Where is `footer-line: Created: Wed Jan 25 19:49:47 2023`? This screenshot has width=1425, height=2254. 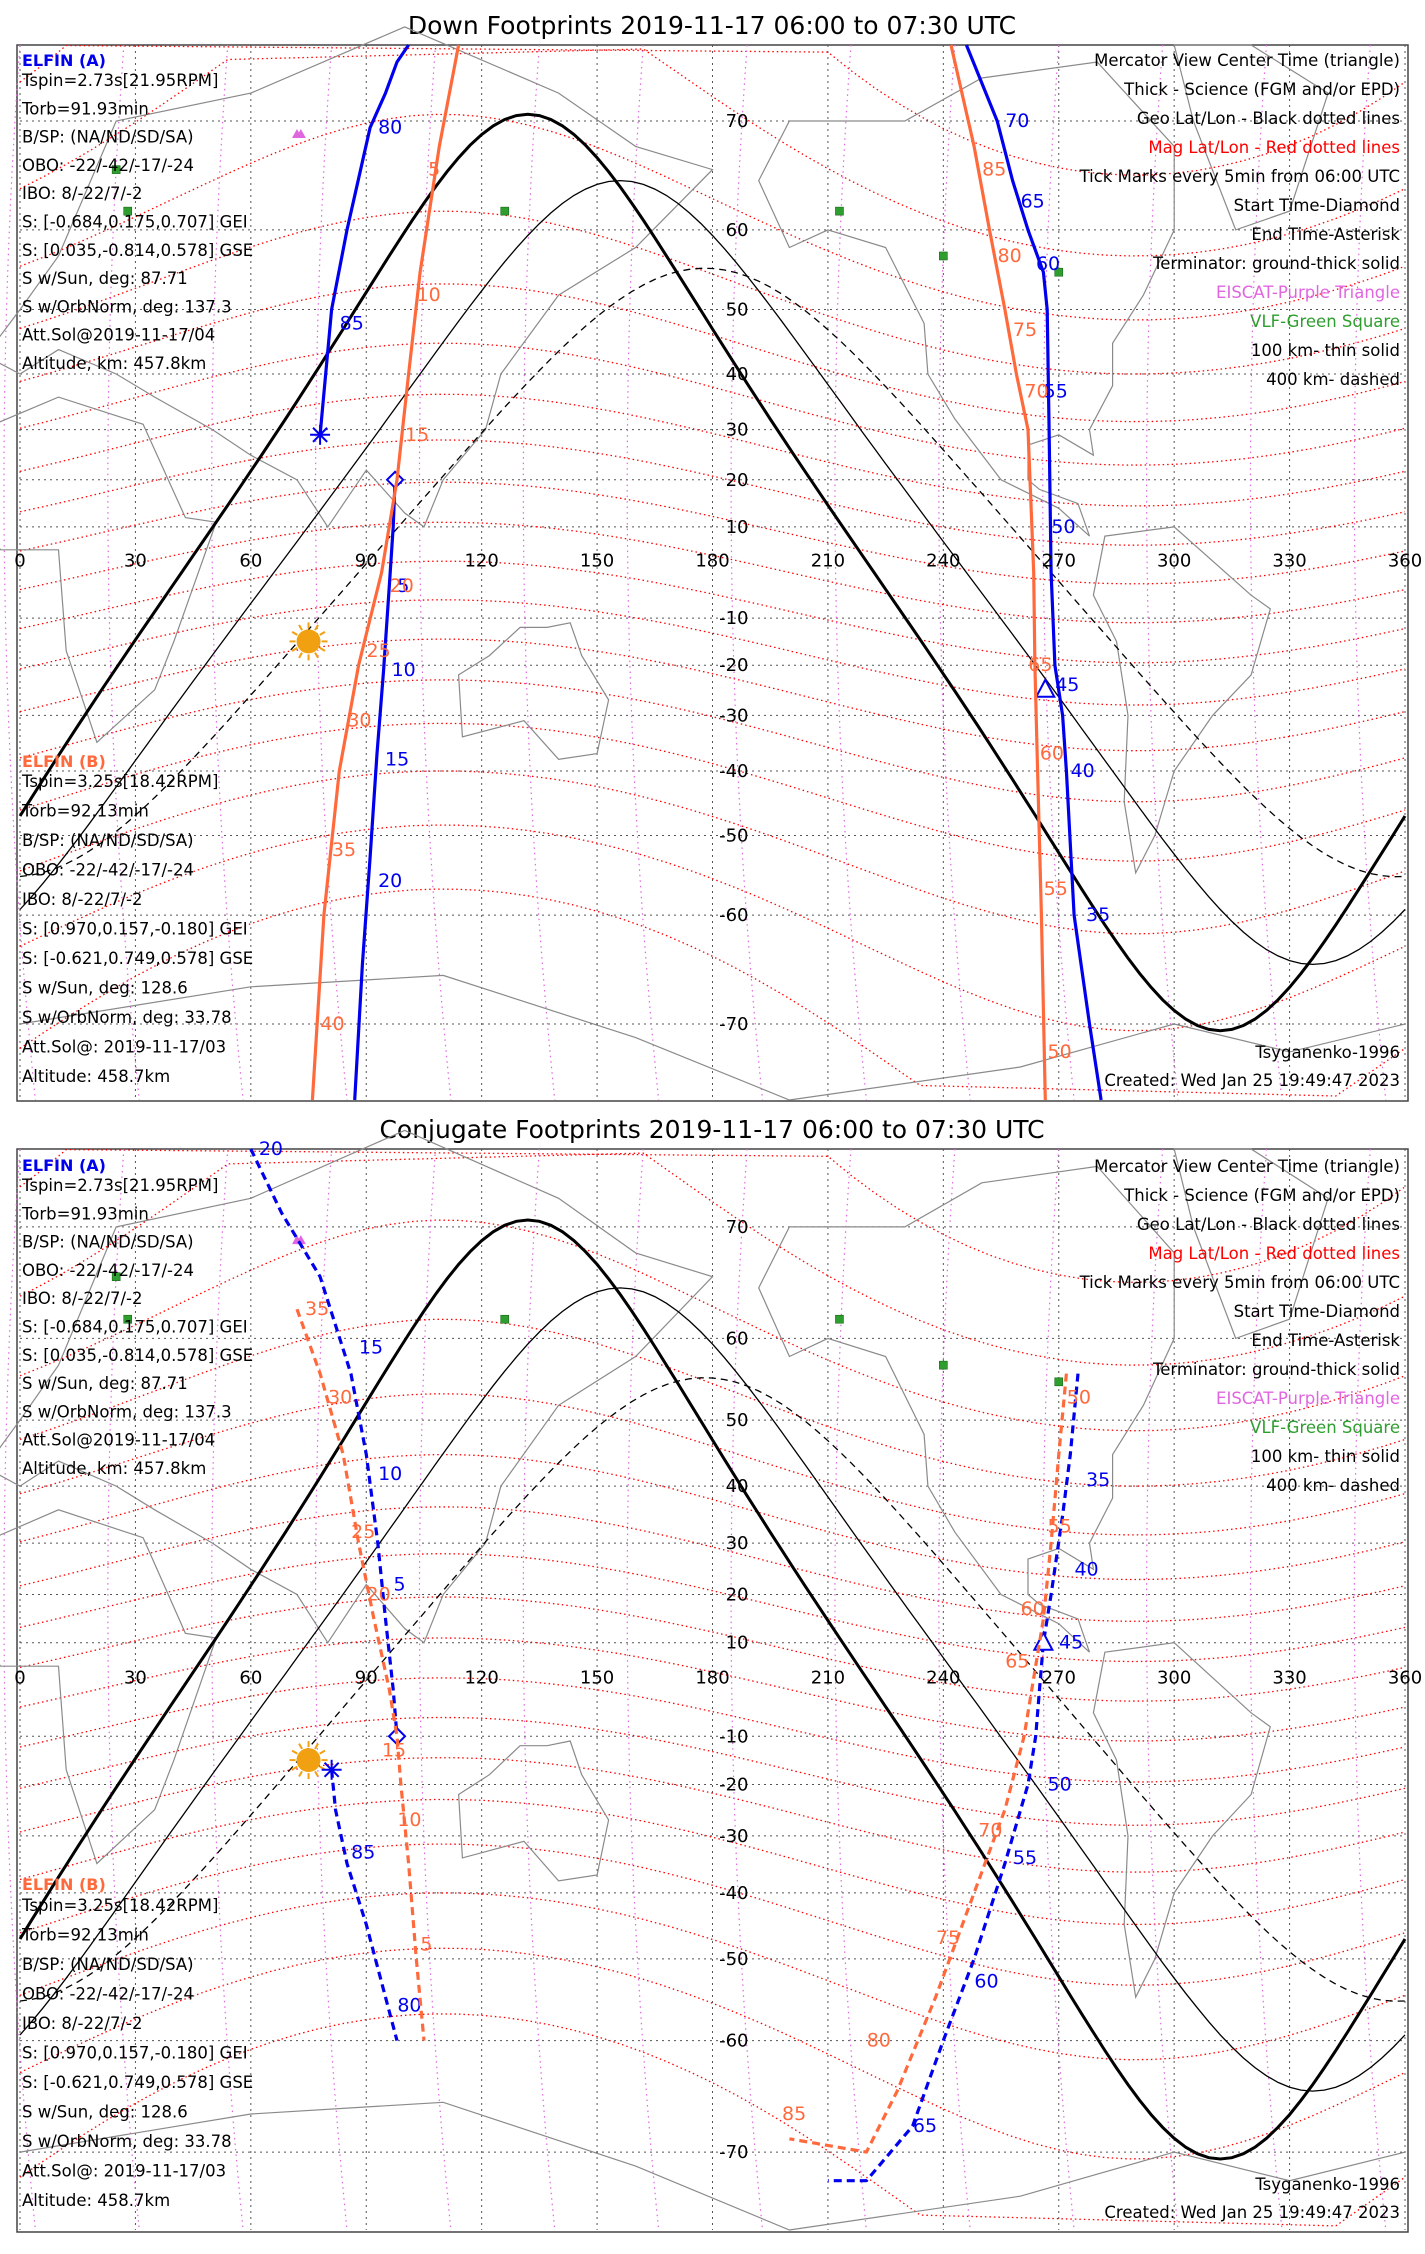
footer-line: Created: Wed Jan 25 19:49:47 2023 is located at coordinates (1252, 1080).